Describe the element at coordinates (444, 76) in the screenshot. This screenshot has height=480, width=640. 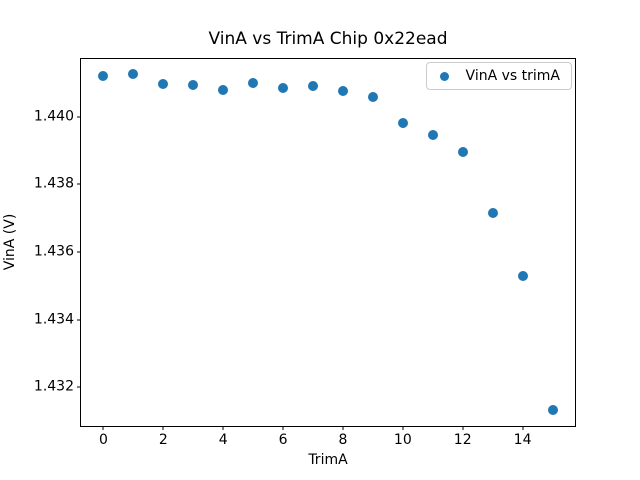
I see `scatter-marker-icon` at that location.